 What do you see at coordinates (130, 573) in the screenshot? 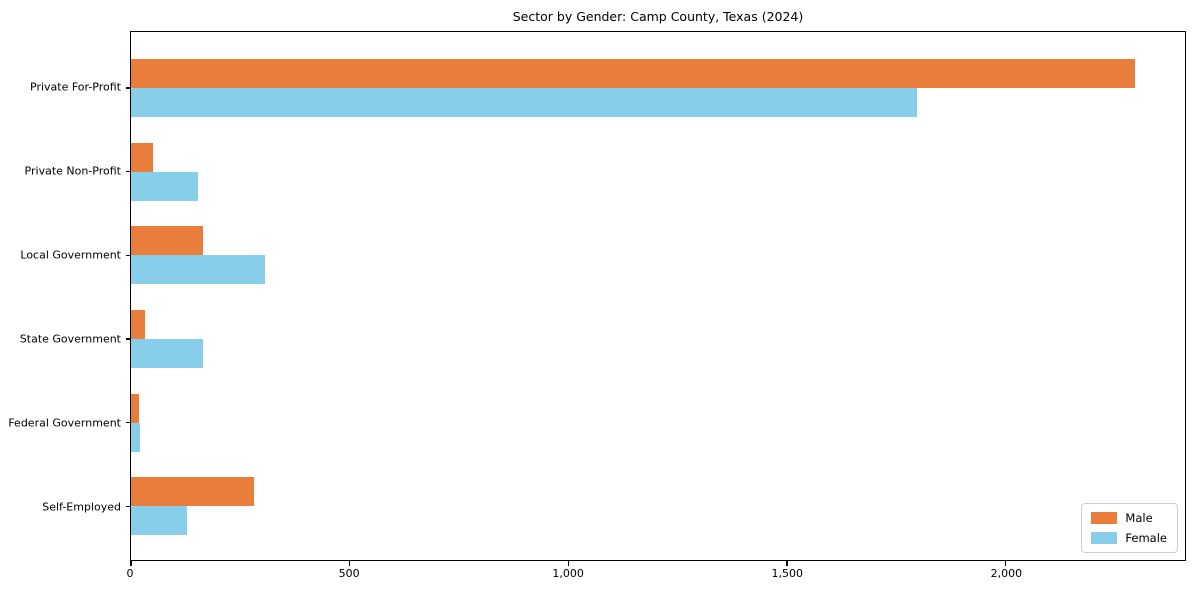
I see `x-tick-label: 0` at bounding box center [130, 573].